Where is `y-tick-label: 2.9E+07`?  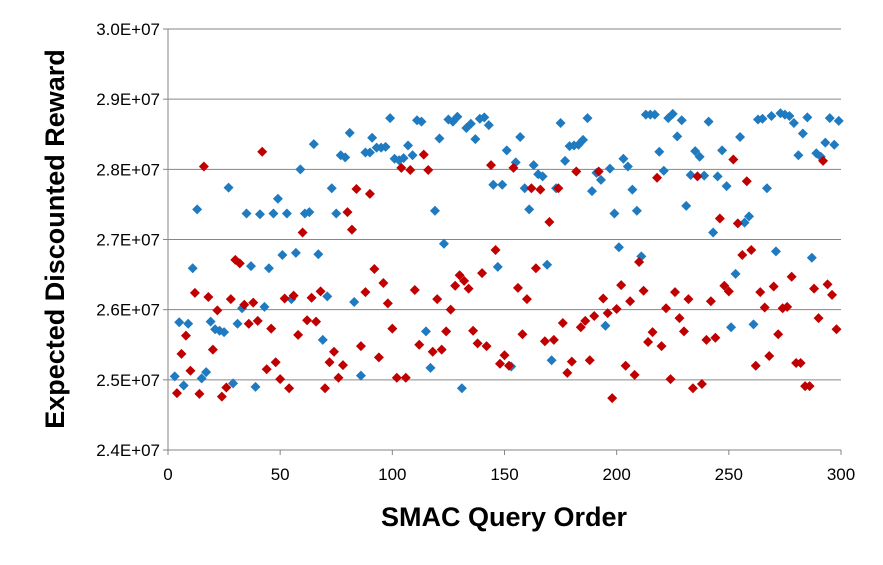 y-tick-label: 2.9E+07 is located at coordinates (128, 99).